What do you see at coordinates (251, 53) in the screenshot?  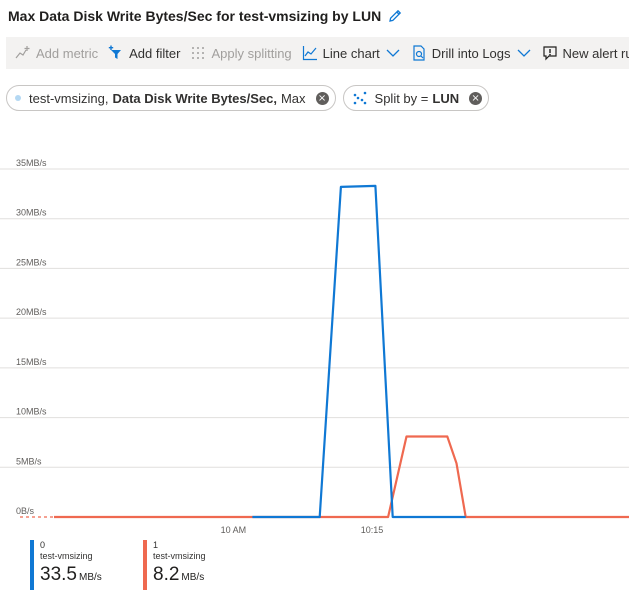 I see `apply-splitting-label: Apply splitting` at bounding box center [251, 53].